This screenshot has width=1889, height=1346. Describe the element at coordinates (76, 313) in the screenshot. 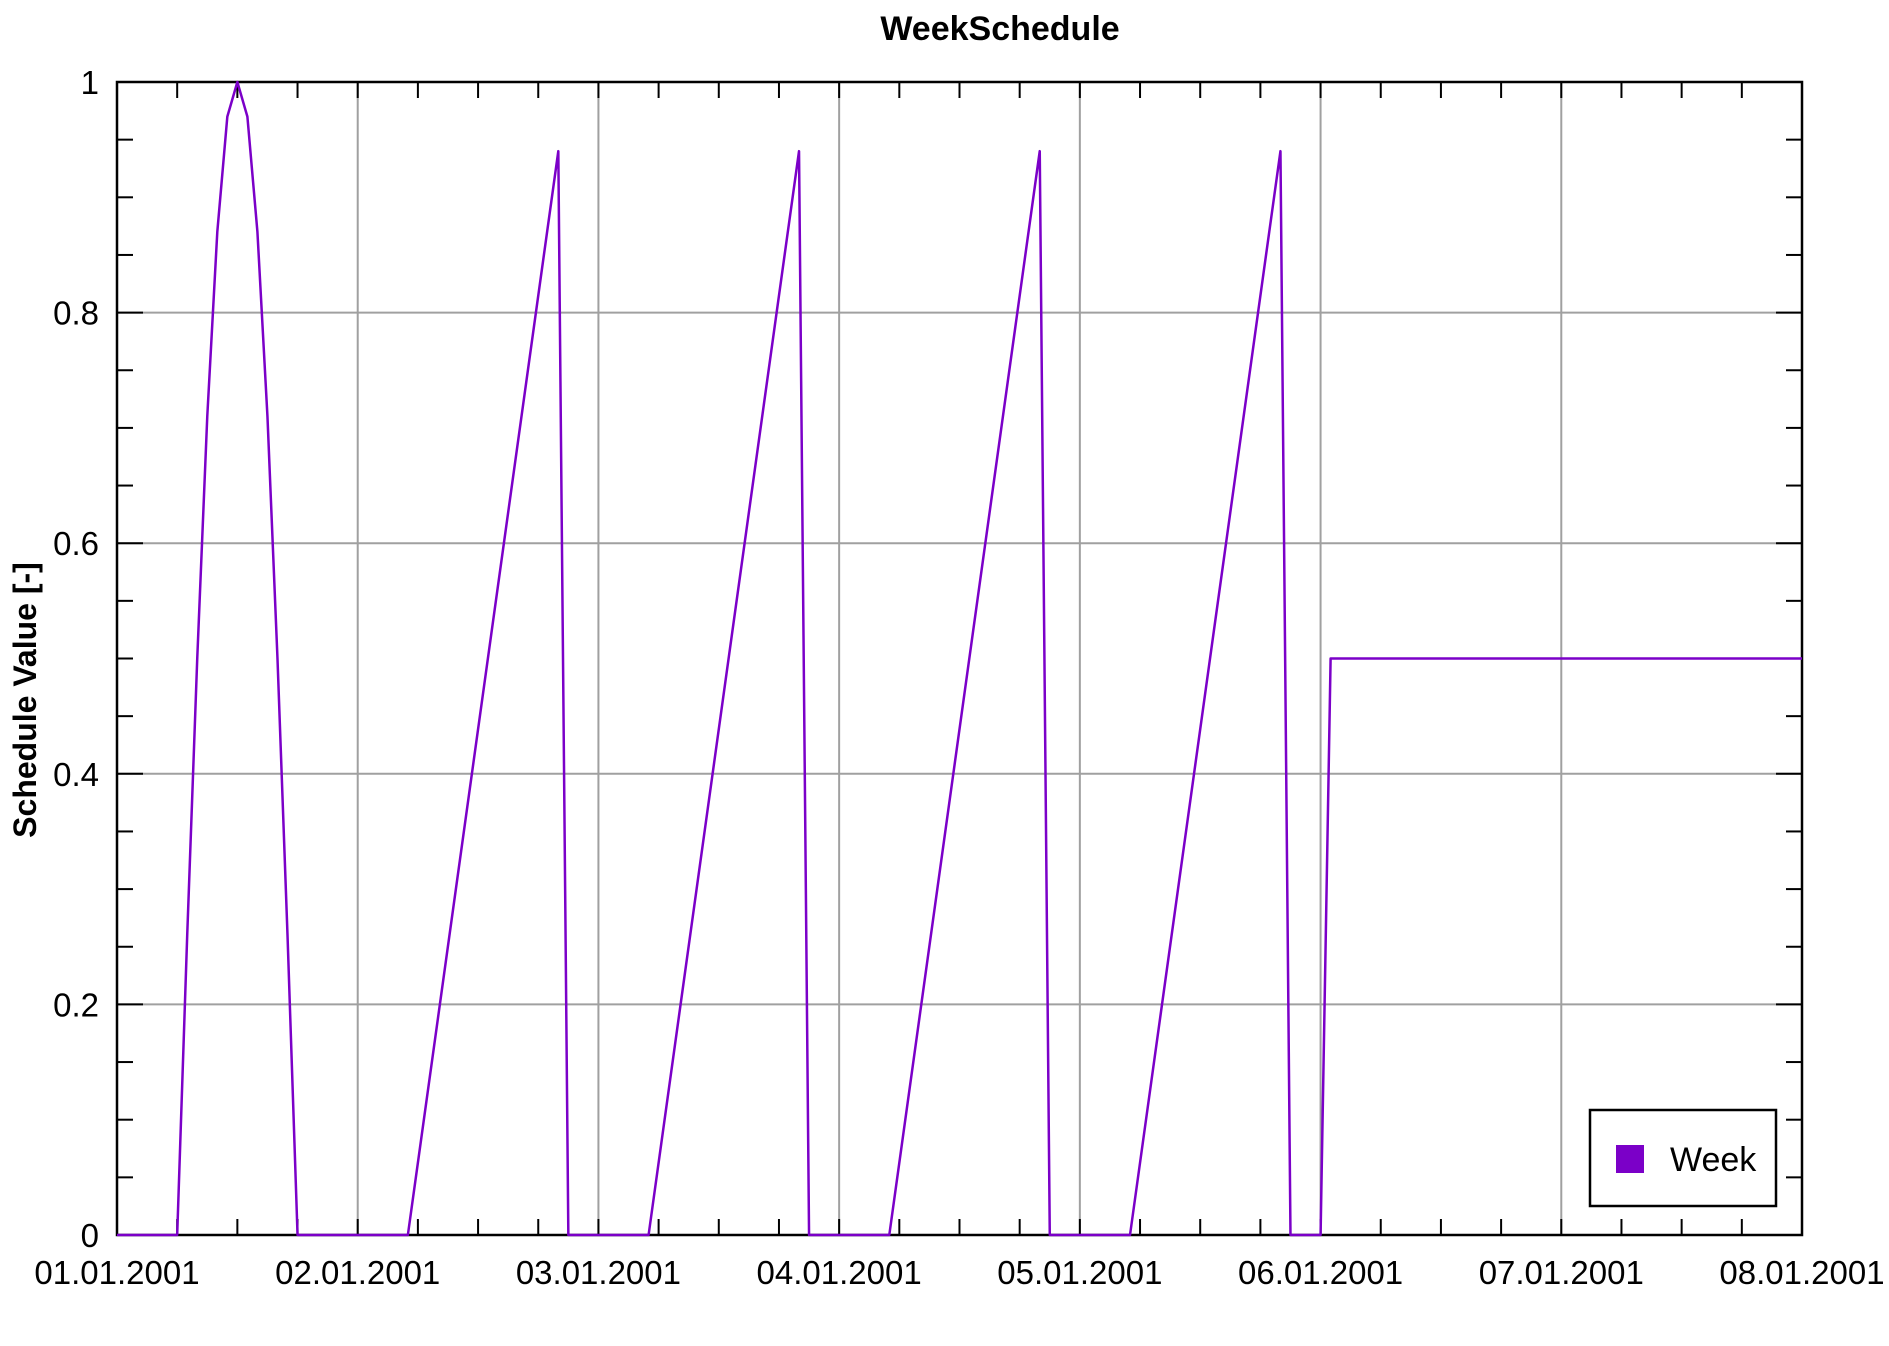

I see `y-tick-label: 0.8` at that location.